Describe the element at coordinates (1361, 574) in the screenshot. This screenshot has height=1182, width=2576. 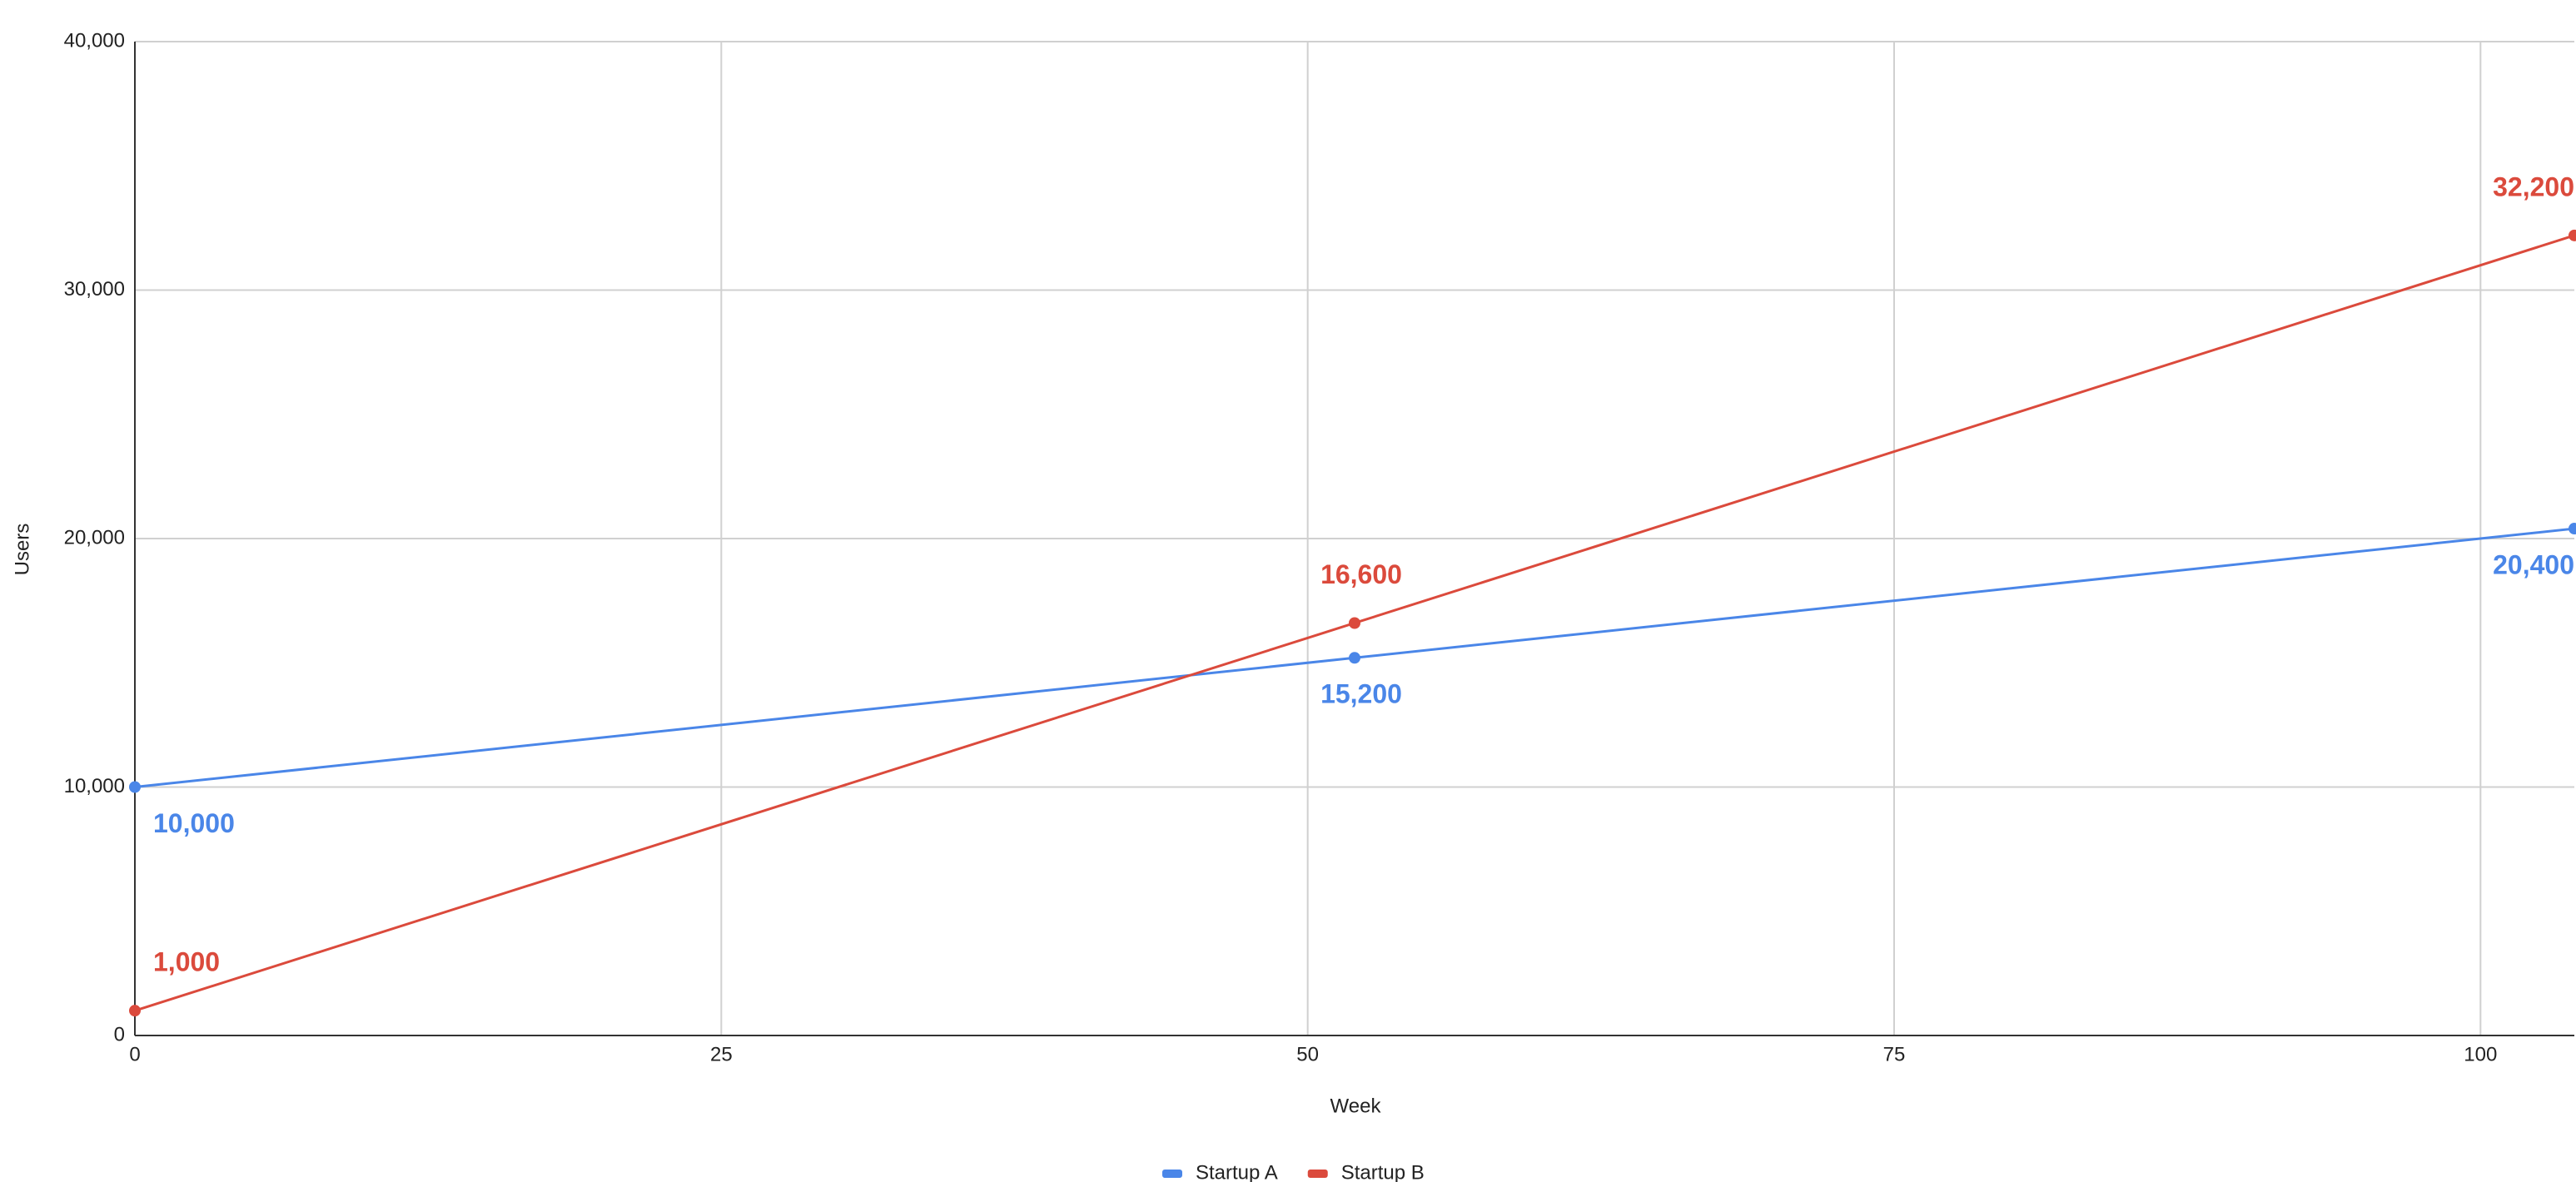
I see `data-label: 16,600` at that location.